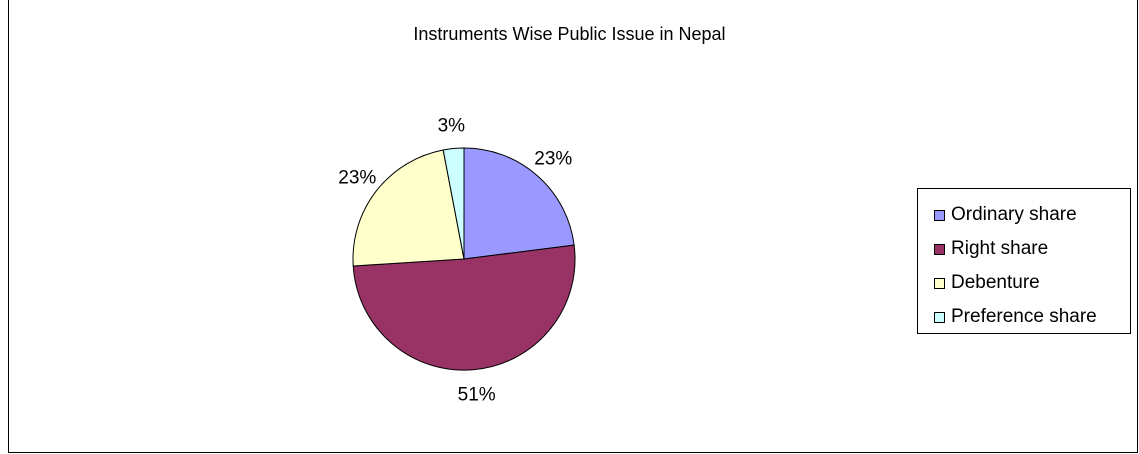 The width and height of the screenshot is (1139, 454). Describe the element at coordinates (1014, 214) in the screenshot. I see `legend-label: Ordinary share` at that location.